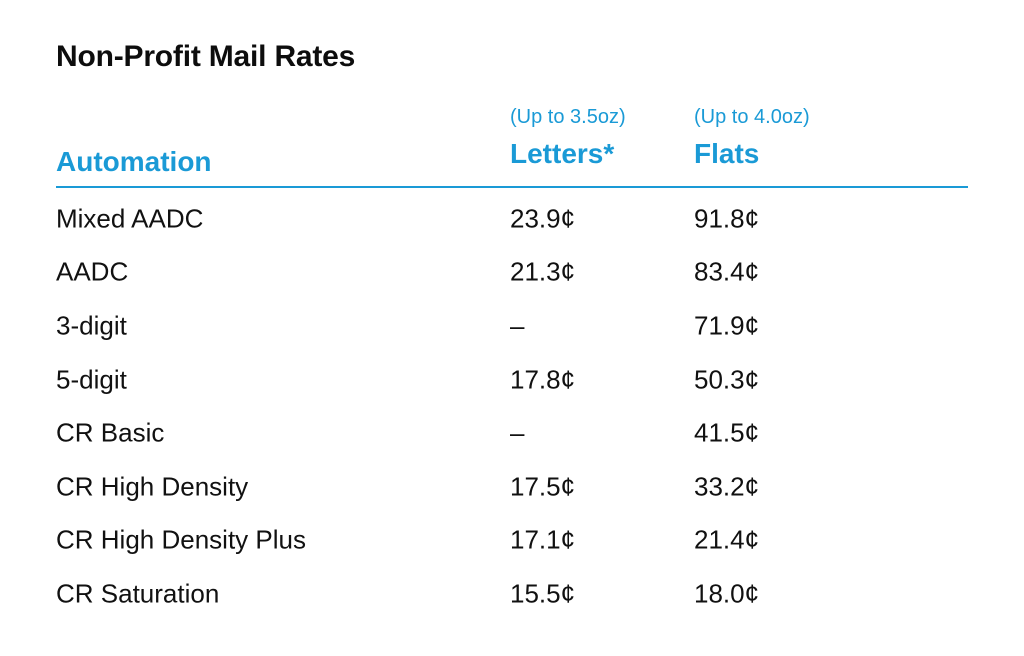 The height and width of the screenshot is (656, 1024). What do you see at coordinates (543, 218) in the screenshot?
I see `letters-rate: 23.9¢` at bounding box center [543, 218].